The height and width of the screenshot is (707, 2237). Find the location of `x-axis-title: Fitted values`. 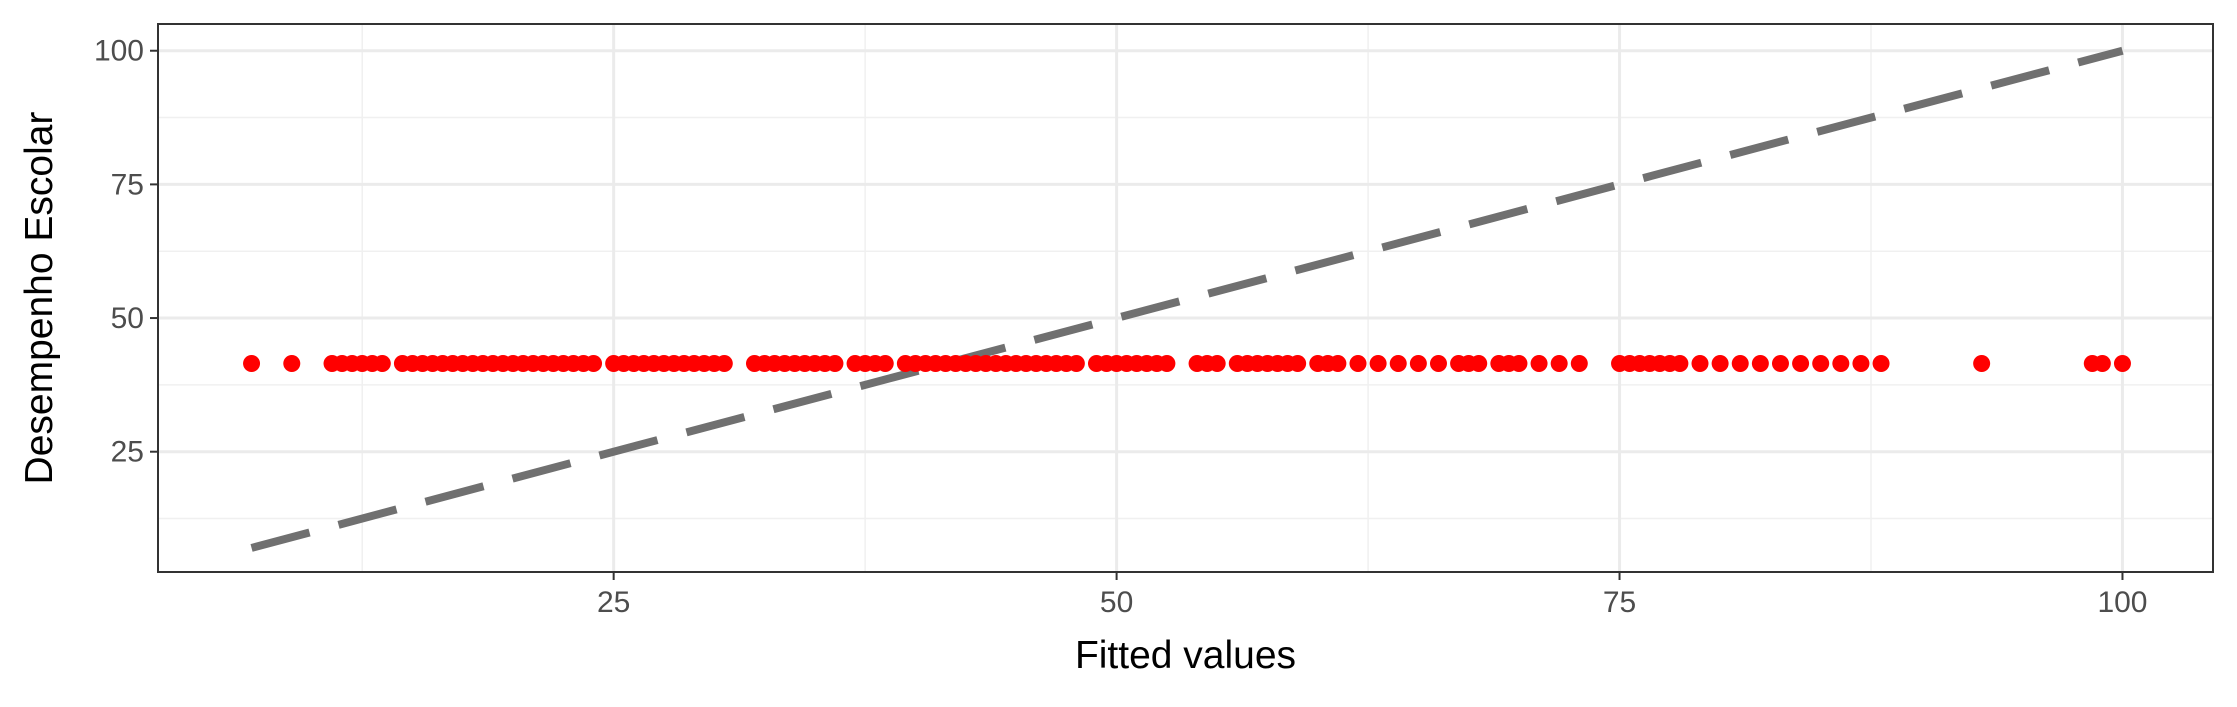

x-axis-title: Fitted values is located at coordinates (1185, 655).